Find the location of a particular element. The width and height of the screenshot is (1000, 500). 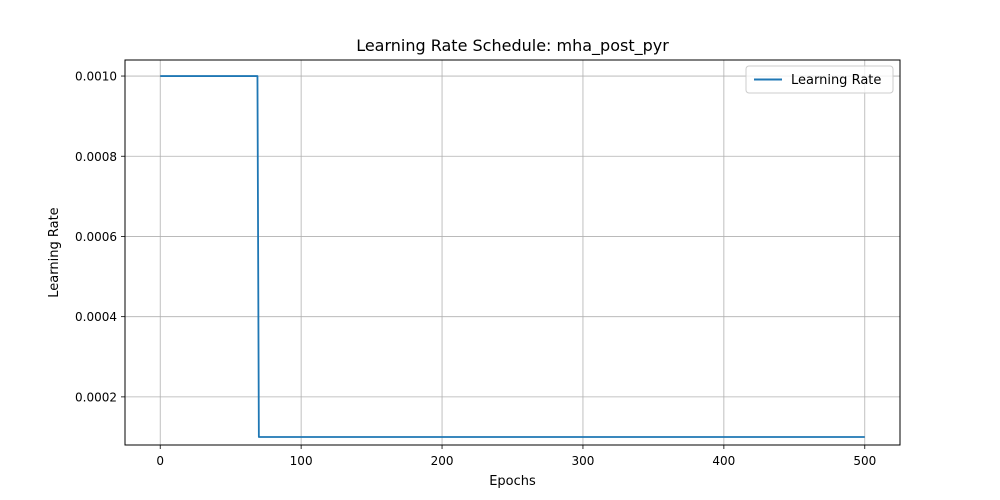

legend: Learning Rate is located at coordinates (819, 79).